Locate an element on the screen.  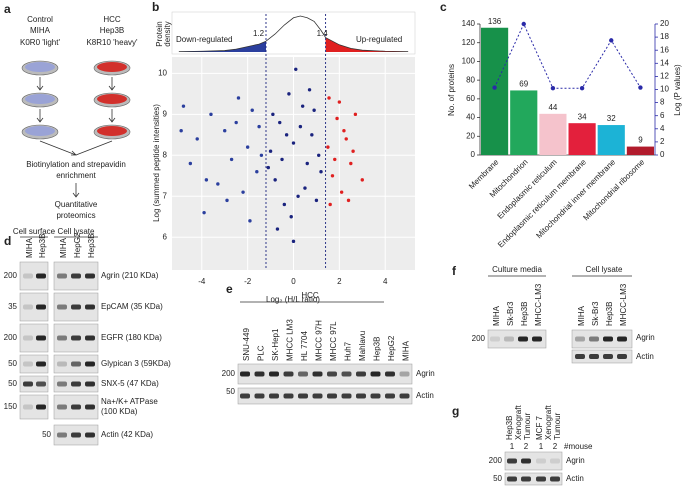
y-tick-label: 10 is located at coordinates (162, 72).